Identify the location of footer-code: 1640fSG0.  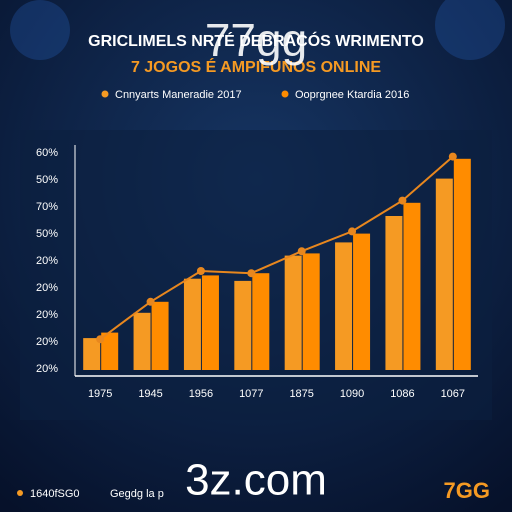
(55, 494).